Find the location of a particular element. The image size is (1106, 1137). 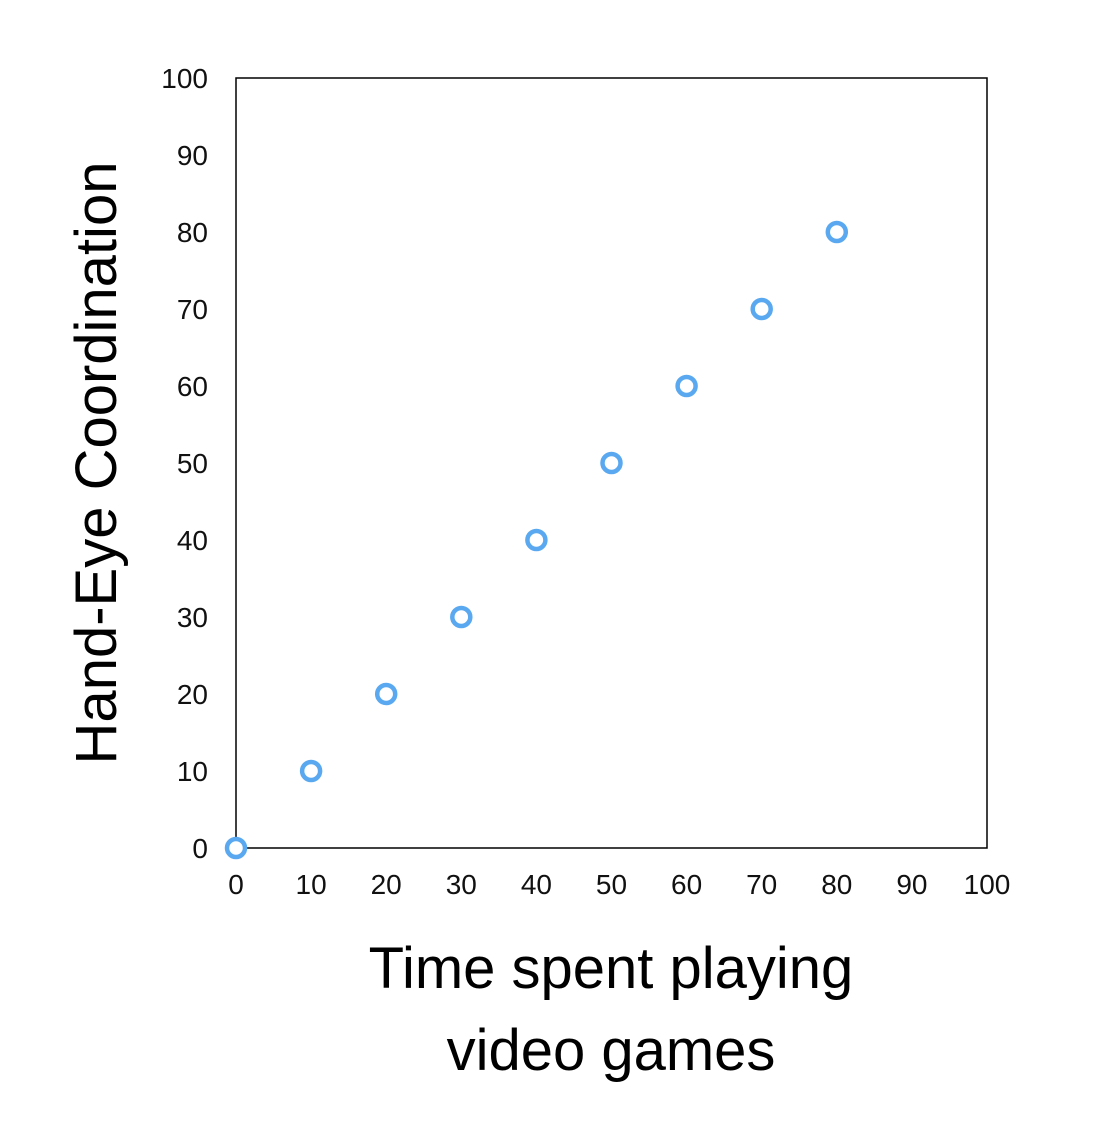

x-tick-label: 30 is located at coordinates (461, 884).